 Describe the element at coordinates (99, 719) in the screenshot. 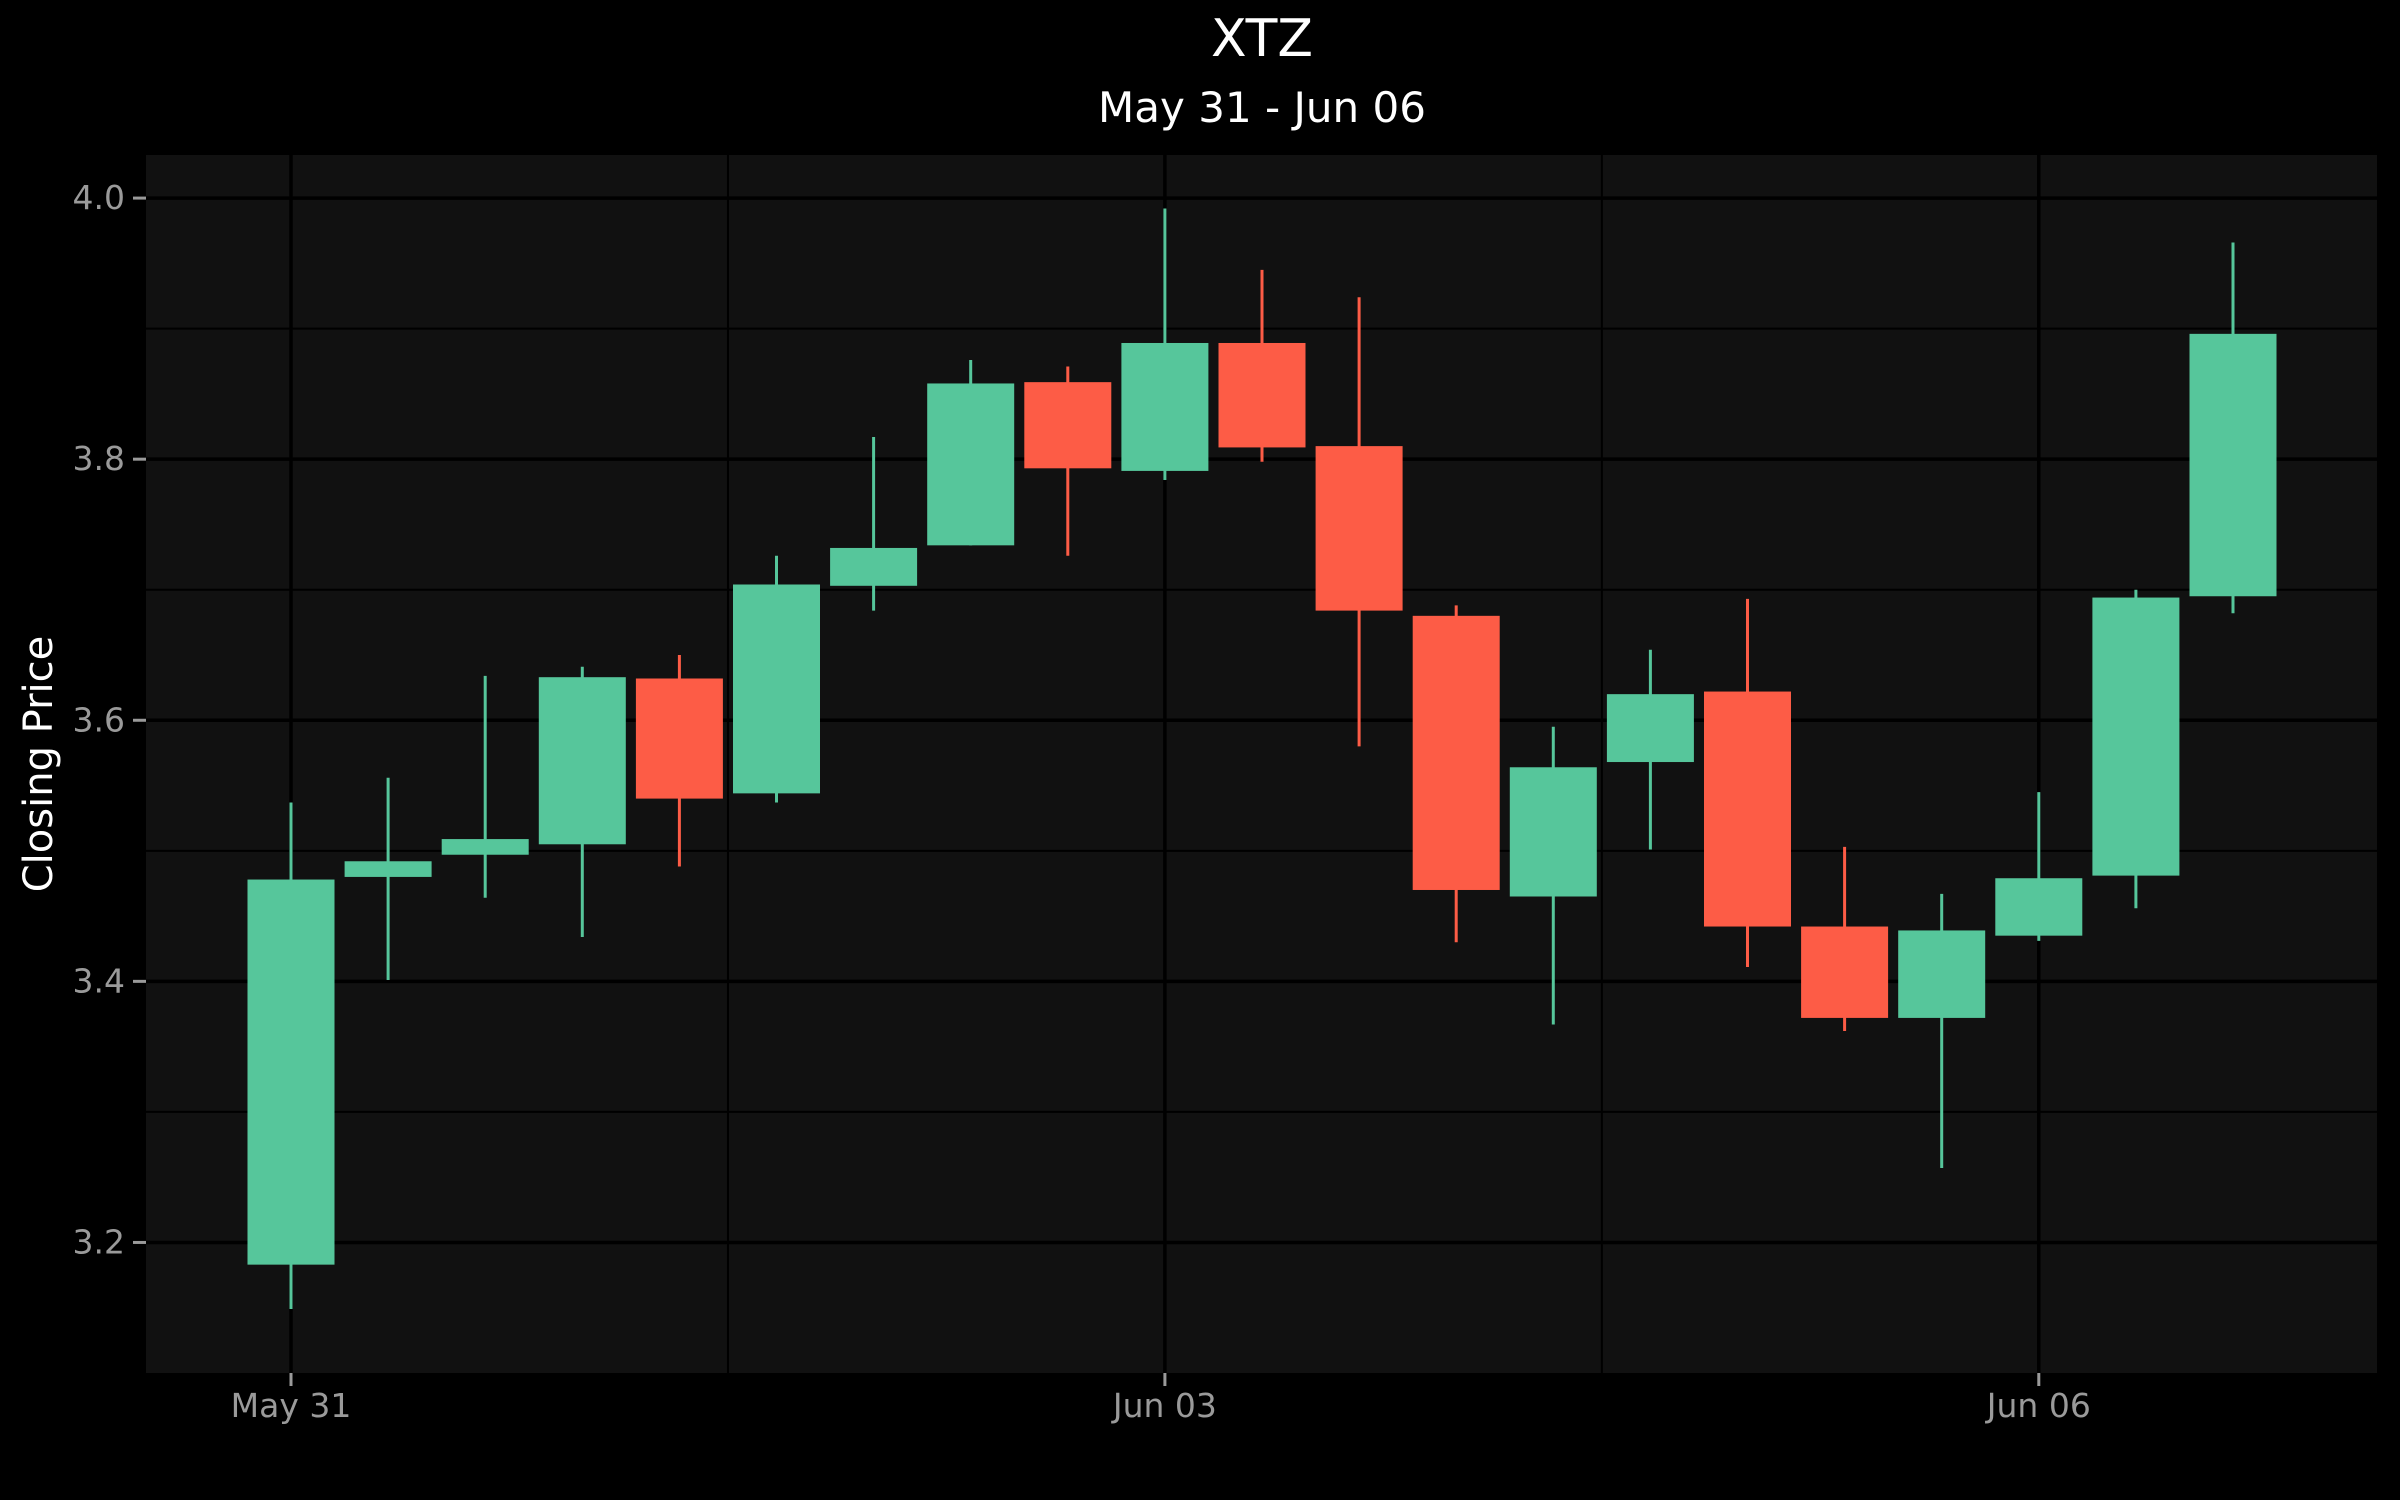

I see `y-tick-label: 3.6` at that location.